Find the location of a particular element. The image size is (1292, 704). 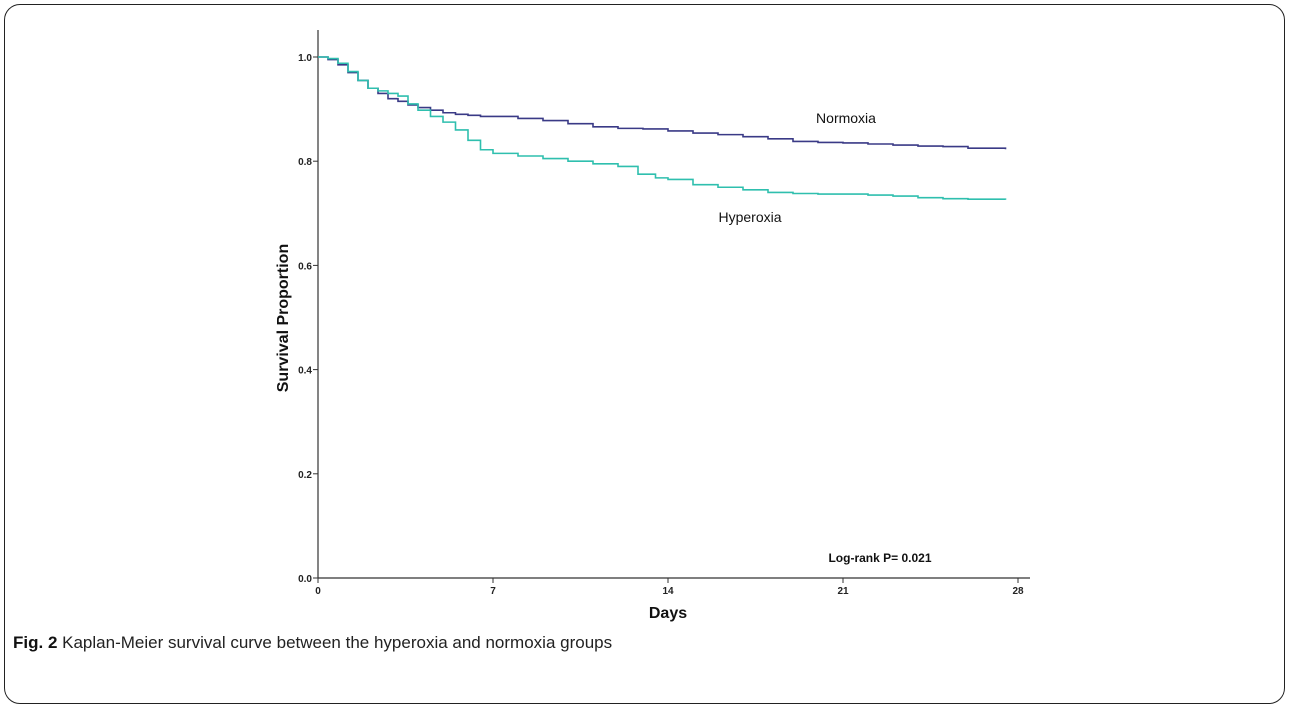

x-tick-label: 0 is located at coordinates (318, 591).